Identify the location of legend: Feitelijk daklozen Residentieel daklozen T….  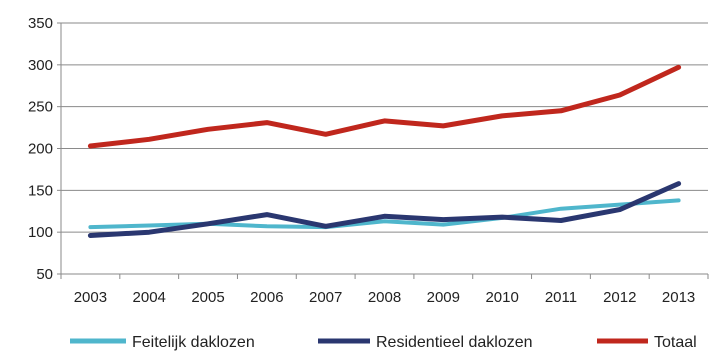
(383, 342).